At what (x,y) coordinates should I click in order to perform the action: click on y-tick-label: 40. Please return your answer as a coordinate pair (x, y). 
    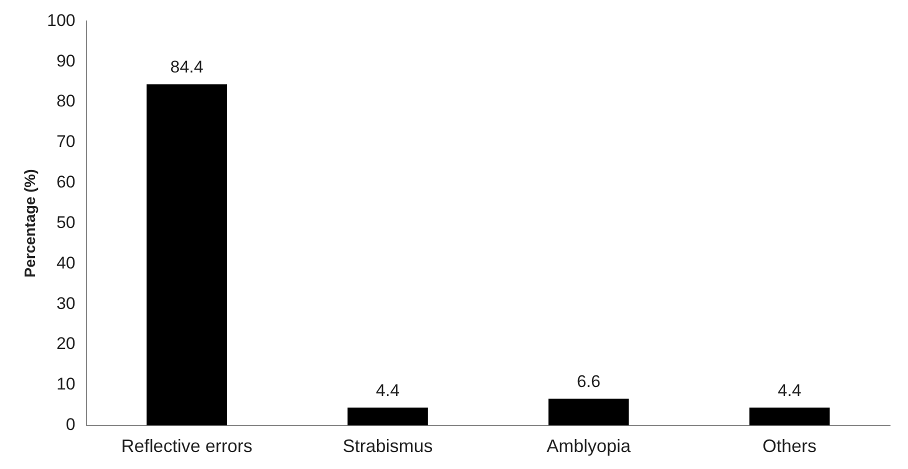
    Looking at the image, I should click on (66, 262).